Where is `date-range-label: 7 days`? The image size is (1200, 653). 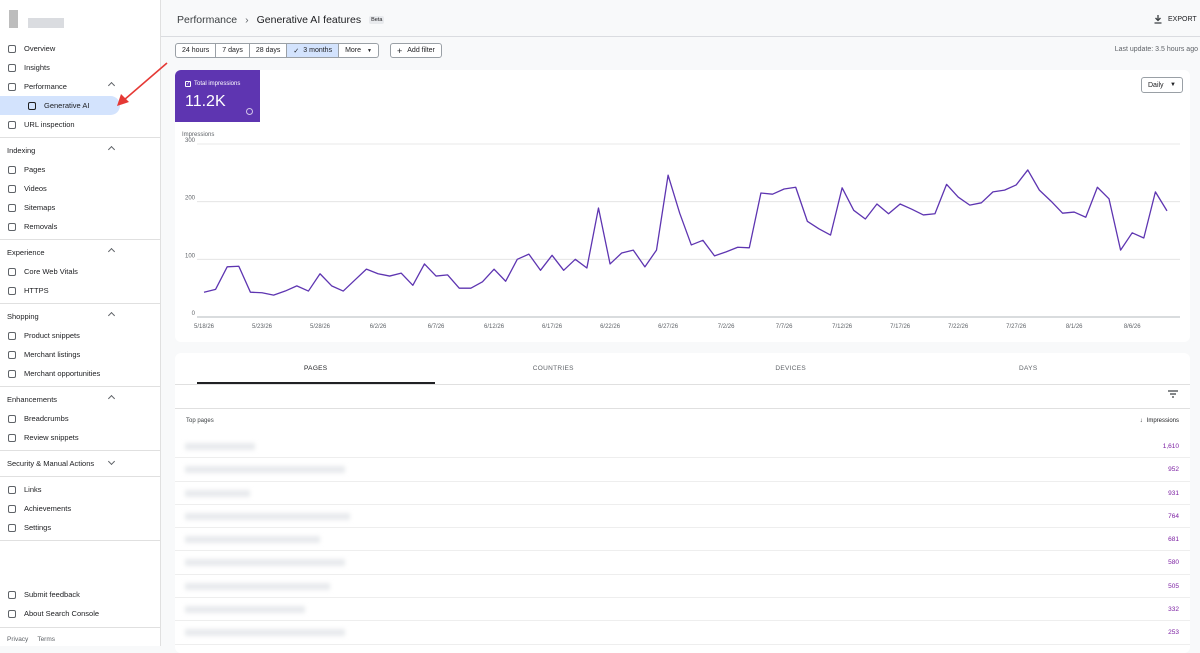 date-range-label: 7 days is located at coordinates (232, 50).